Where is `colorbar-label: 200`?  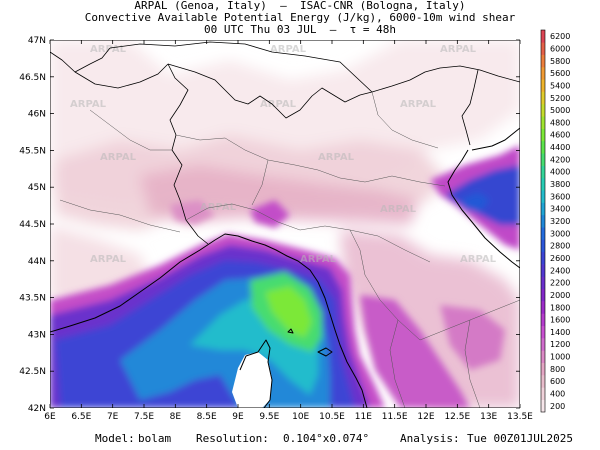 colorbar-label: 200 is located at coordinates (557, 406).